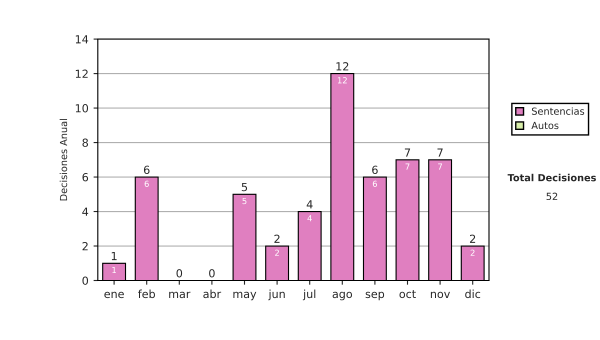 The image size is (600, 340). What do you see at coordinates (552, 196) in the screenshot?
I see `text: 52` at bounding box center [552, 196].